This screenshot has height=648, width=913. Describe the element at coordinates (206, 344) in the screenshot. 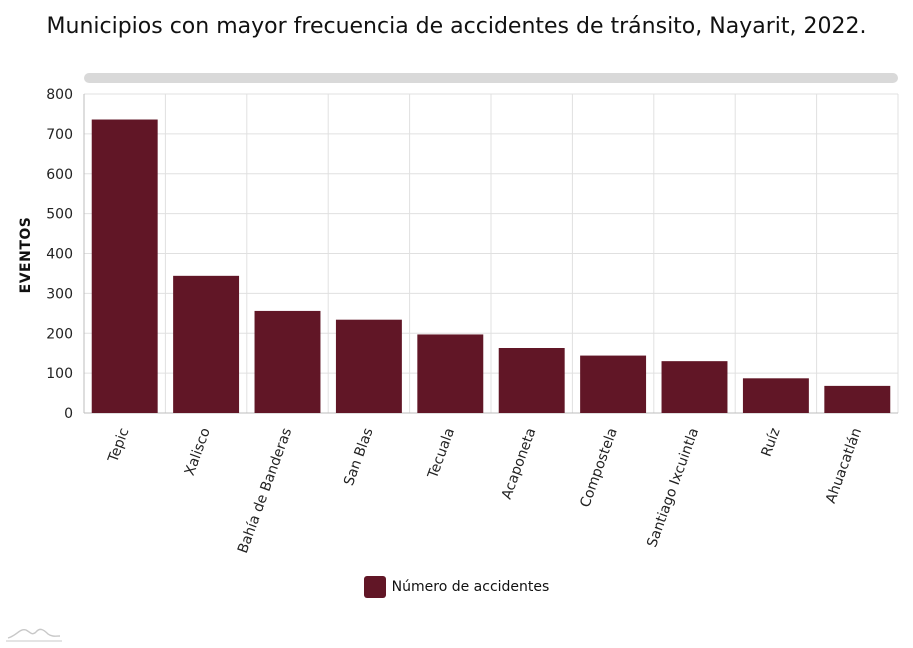

I see `bar-xalisco` at that location.